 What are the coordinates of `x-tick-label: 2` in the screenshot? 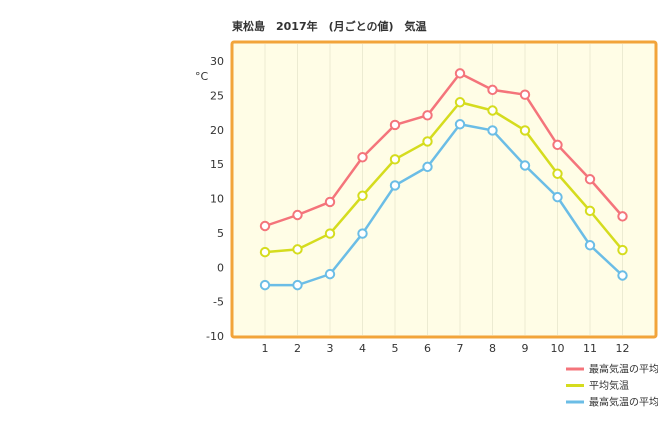 It's located at (297, 348).